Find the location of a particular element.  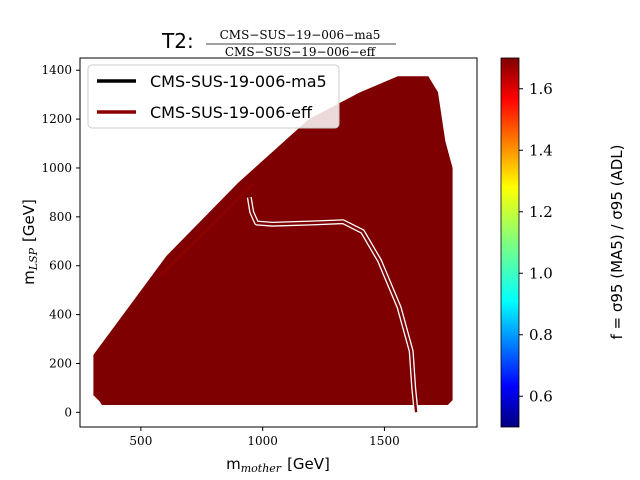

title-denominator: CMS−SUS−19−006−eff is located at coordinates (301, 52).